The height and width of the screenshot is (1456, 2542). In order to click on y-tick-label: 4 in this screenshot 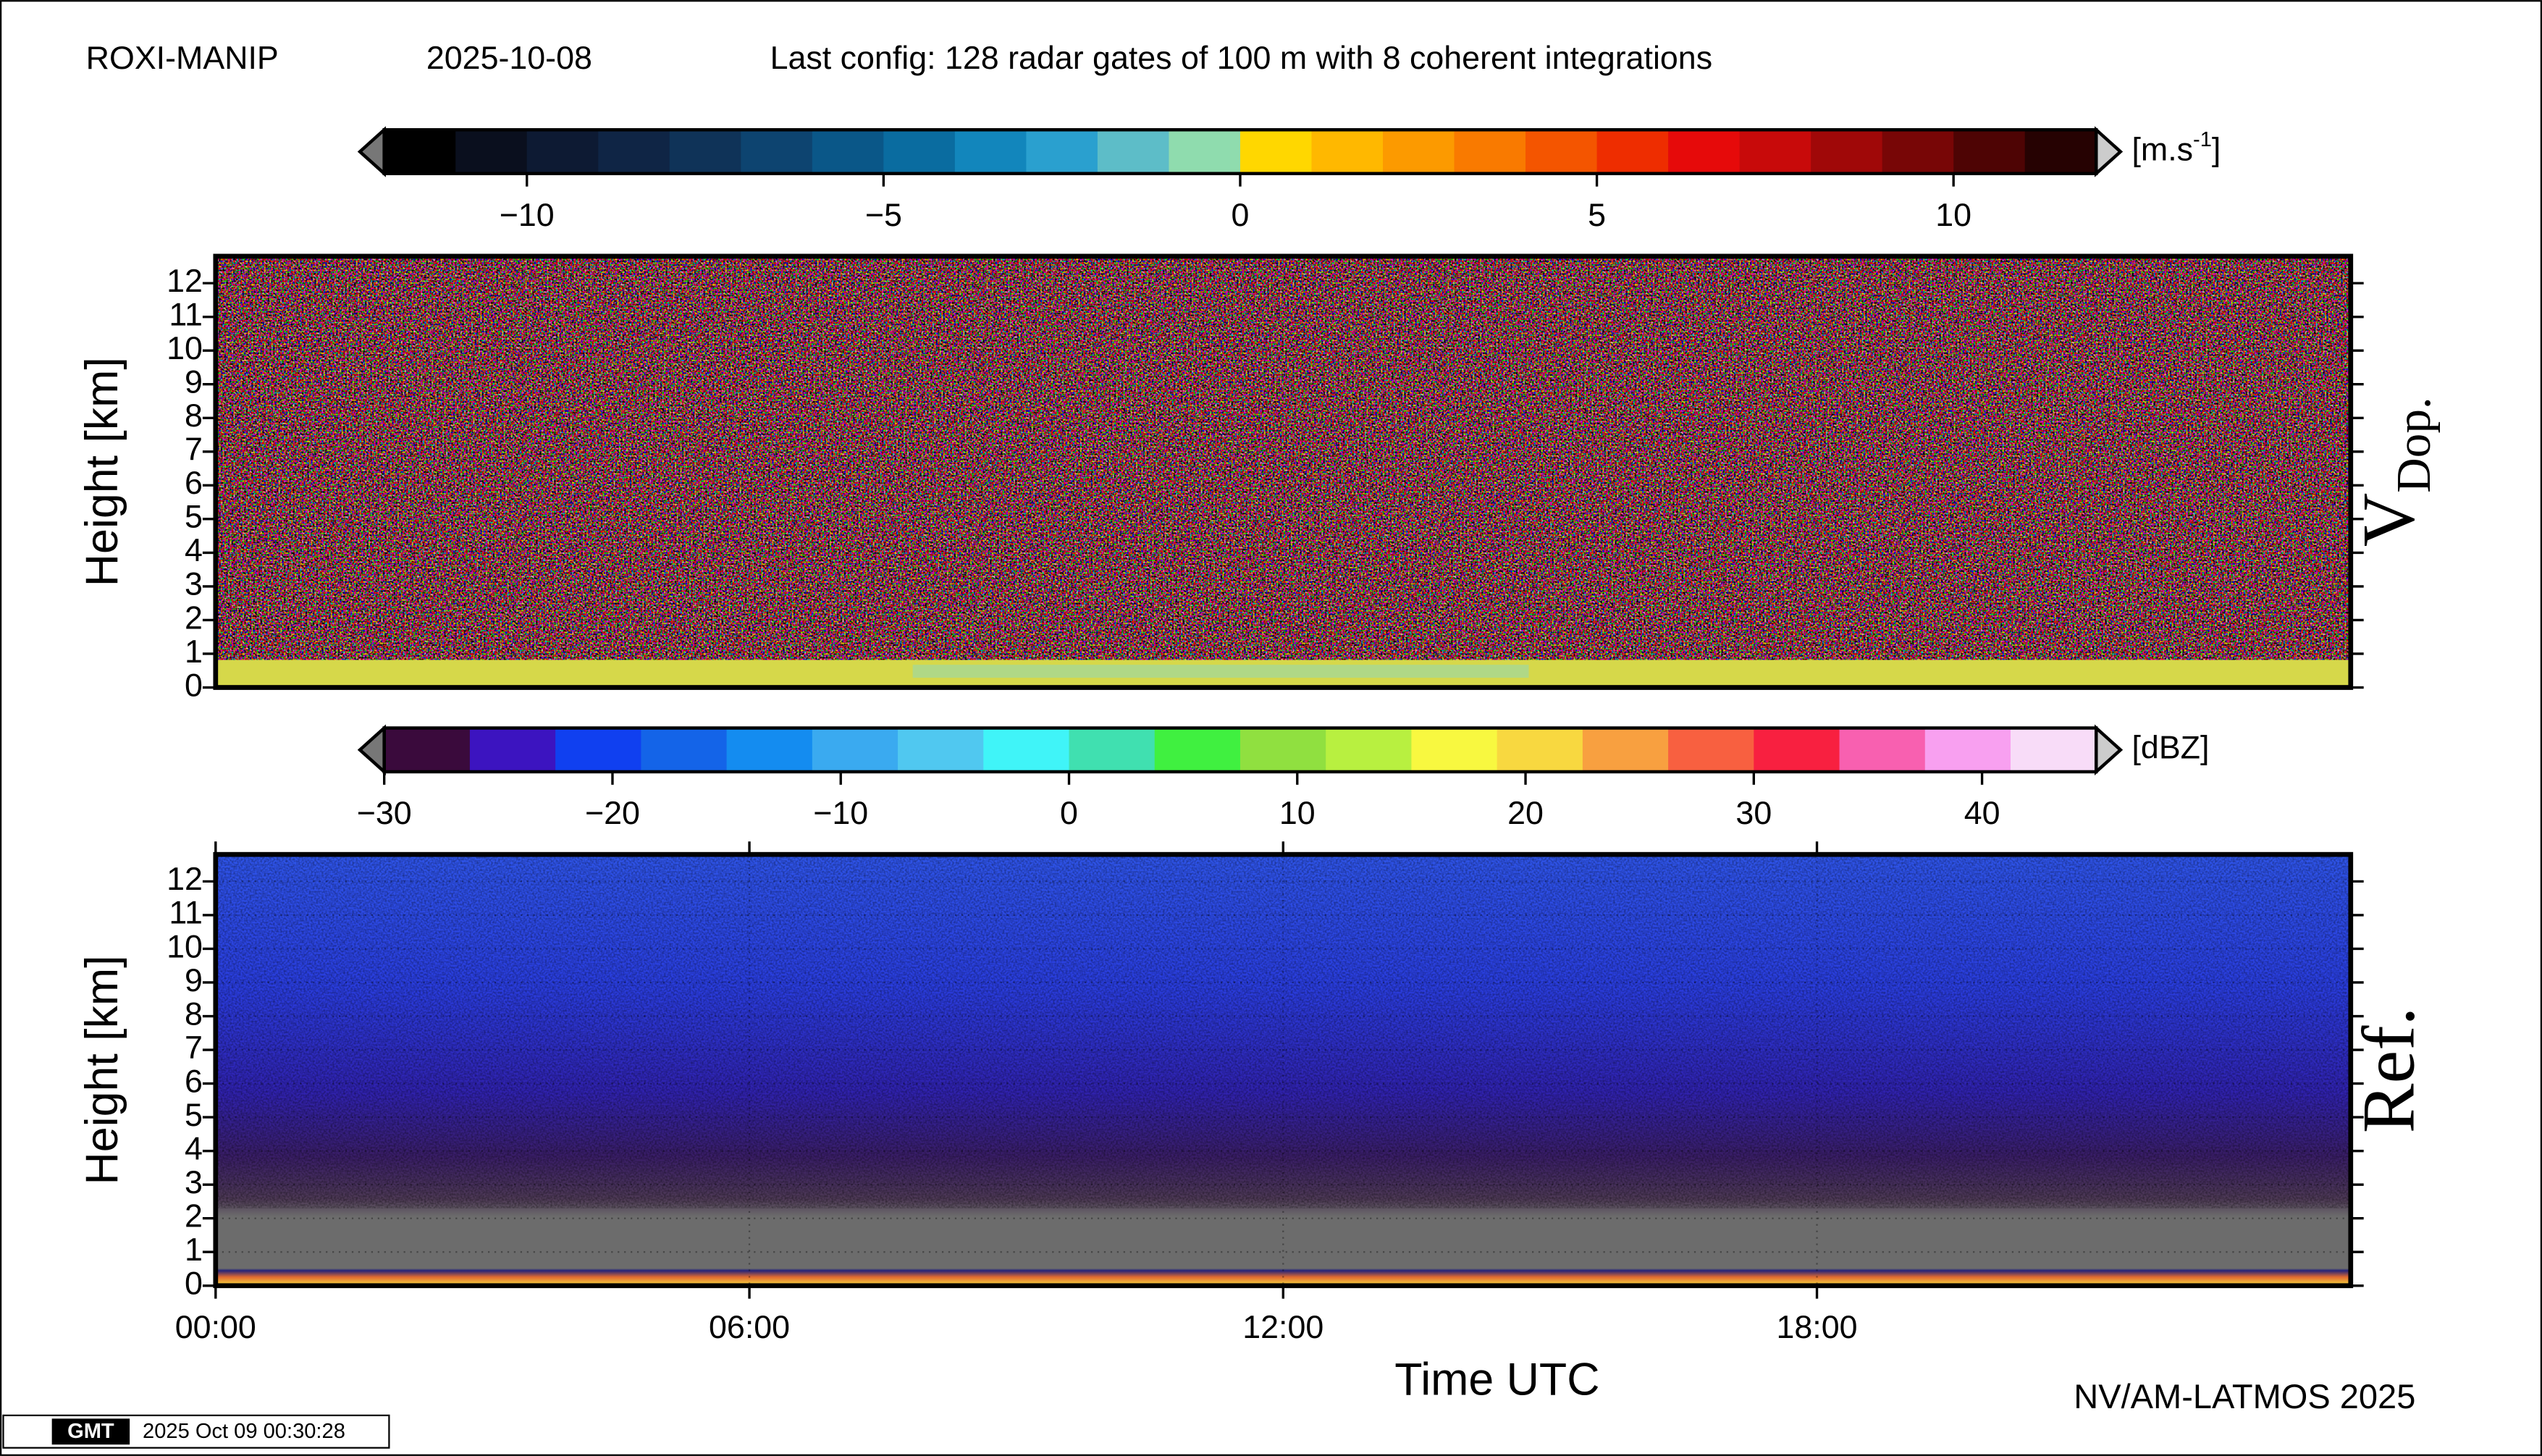, I will do `click(194, 550)`.